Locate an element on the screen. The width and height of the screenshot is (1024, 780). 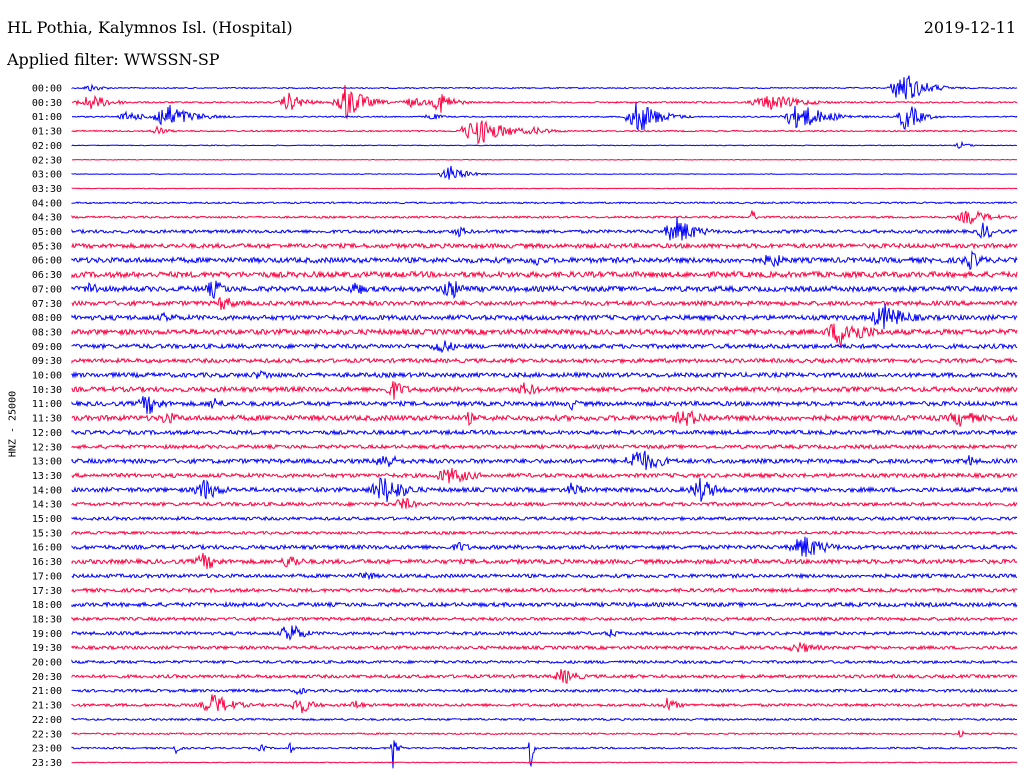
row-time-label: 22:30 is located at coordinates (47, 734).